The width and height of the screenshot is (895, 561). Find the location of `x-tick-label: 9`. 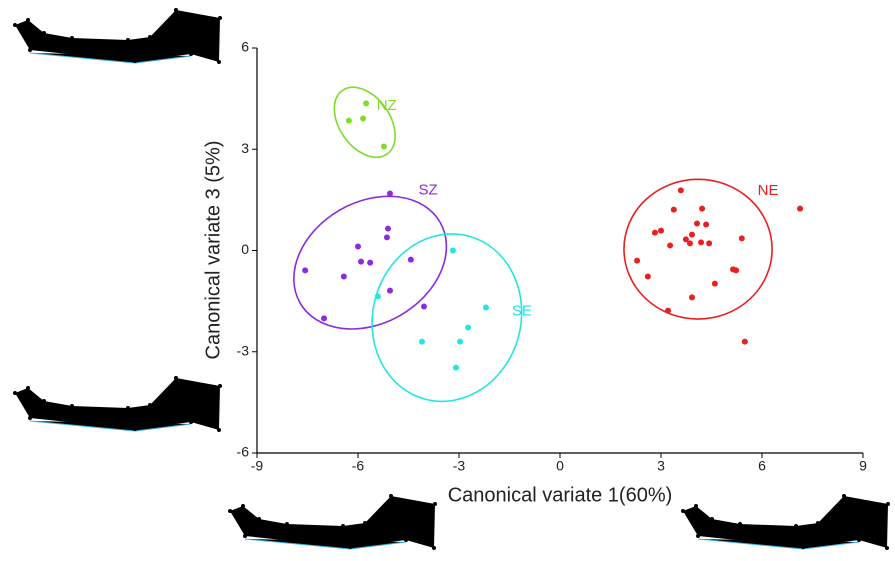

x-tick-label: 9 is located at coordinates (863, 466).